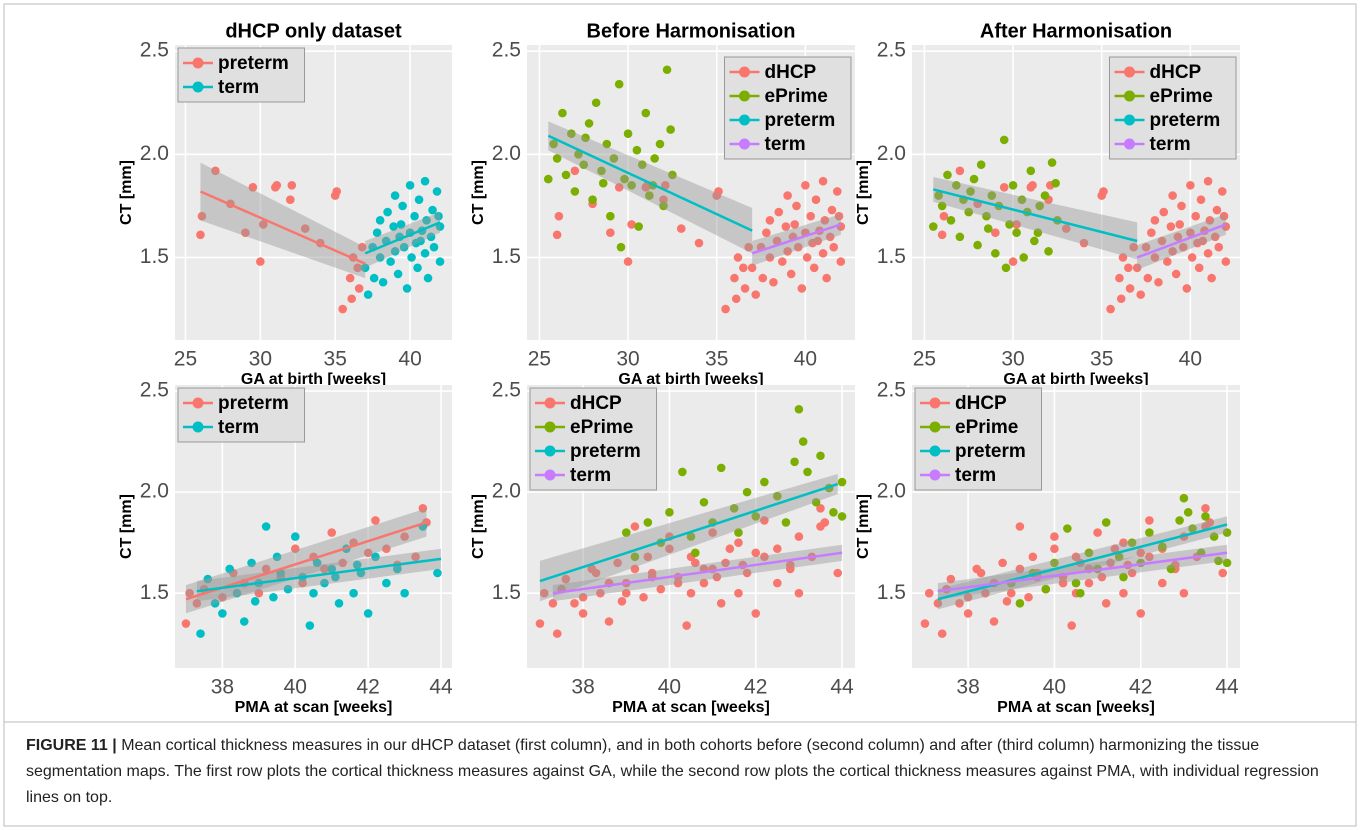 This screenshot has width=1360, height=831. Describe the element at coordinates (295, 687) in the screenshot. I see `x-tick-label: 40` at that location.